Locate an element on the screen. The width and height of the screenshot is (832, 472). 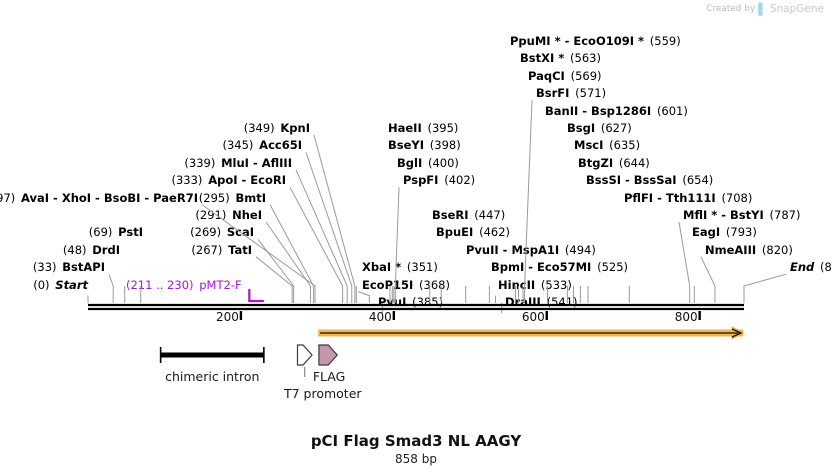
site-position-banii: (601) is located at coordinates (672, 110).